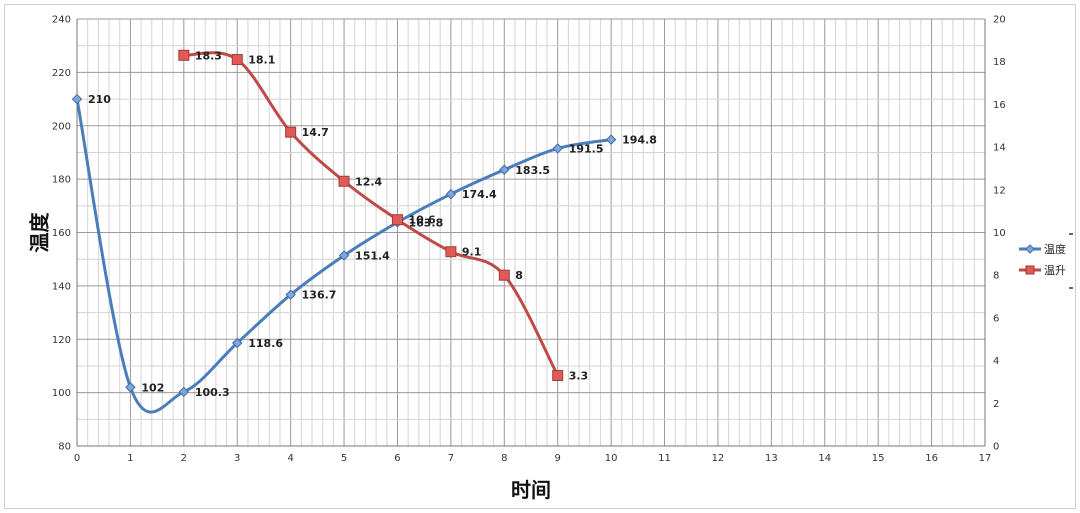 The image size is (1080, 513). What do you see at coordinates (579, 376) in the screenshot?
I see `data-label: 3.3` at bounding box center [579, 376].